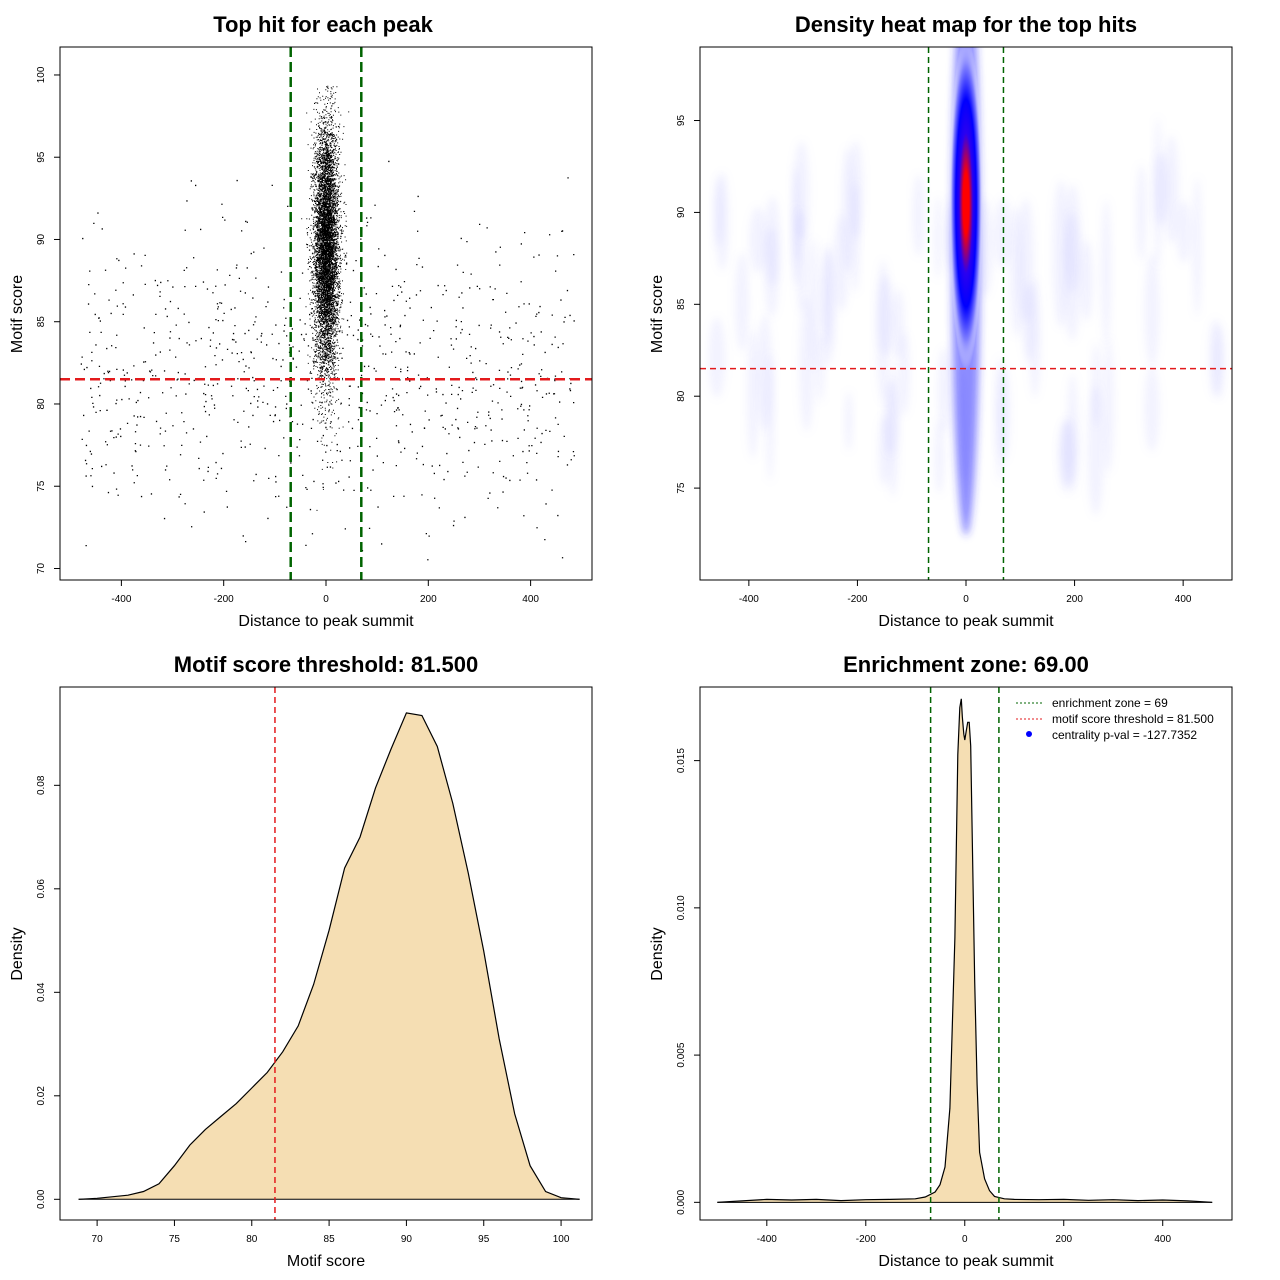 This screenshot has width=1280, height=1280. I want to click on legend-threshold-label: motif score threshold = 81.500, so click(1133, 719).